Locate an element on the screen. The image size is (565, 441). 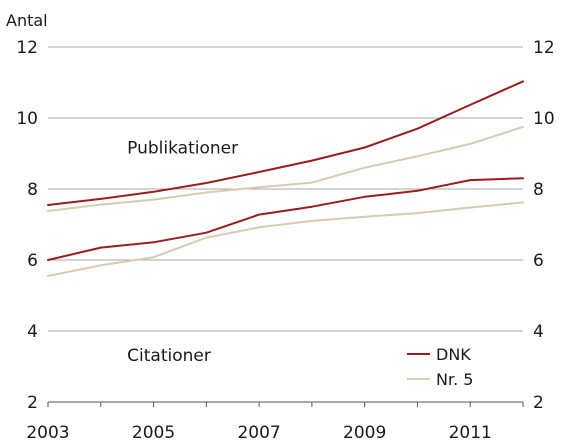
y-tick-label-left: 12 is located at coordinates (27, 48).